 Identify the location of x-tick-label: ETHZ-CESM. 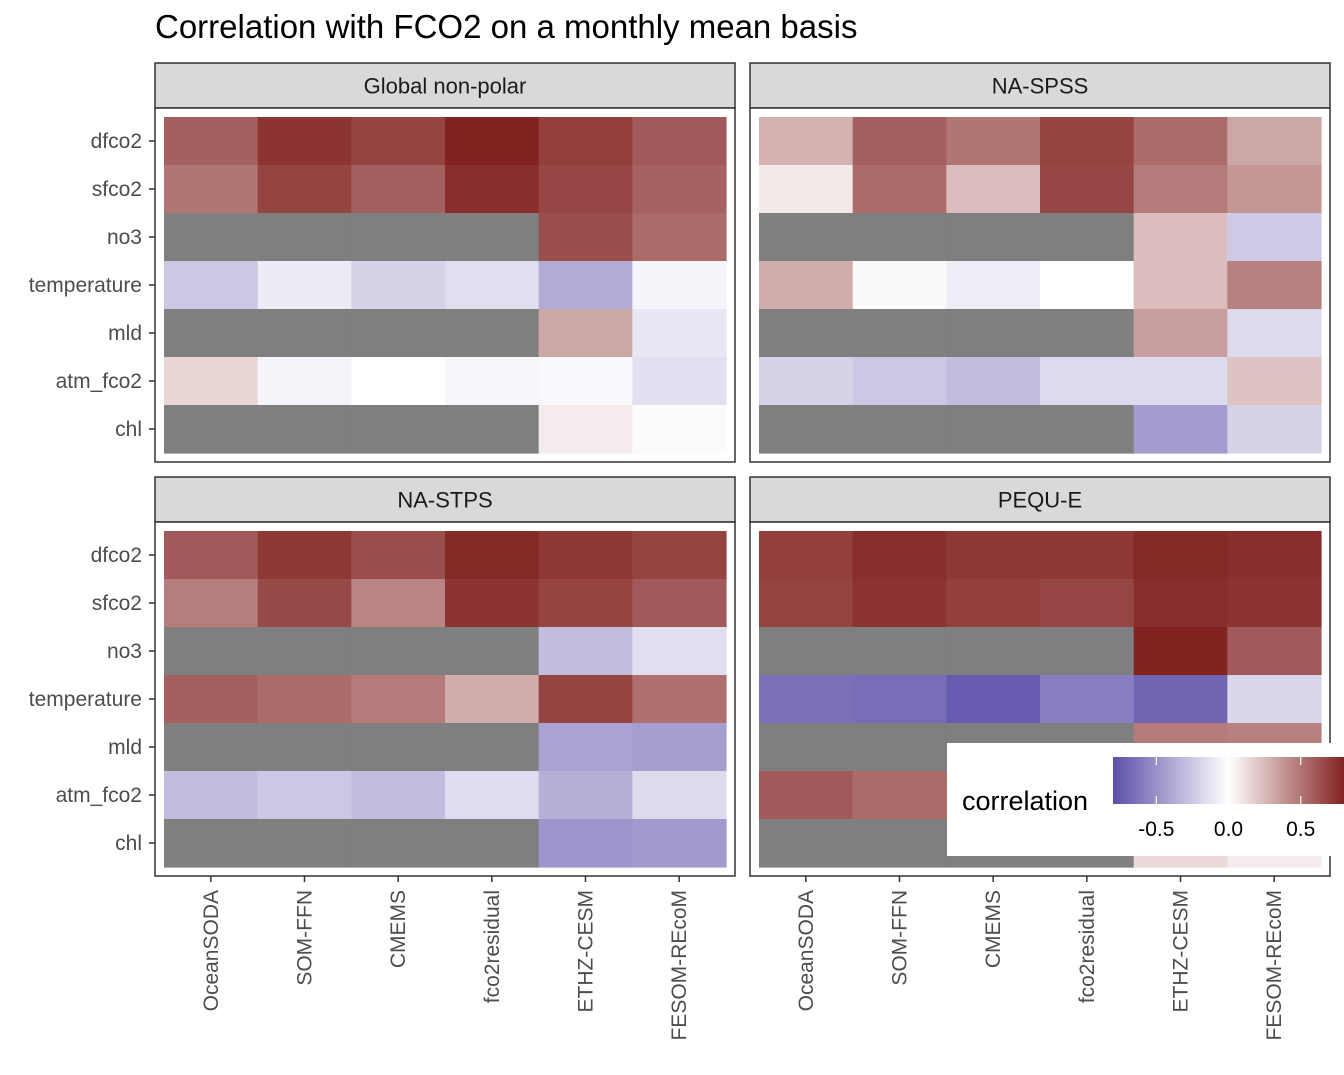
(1181, 951).